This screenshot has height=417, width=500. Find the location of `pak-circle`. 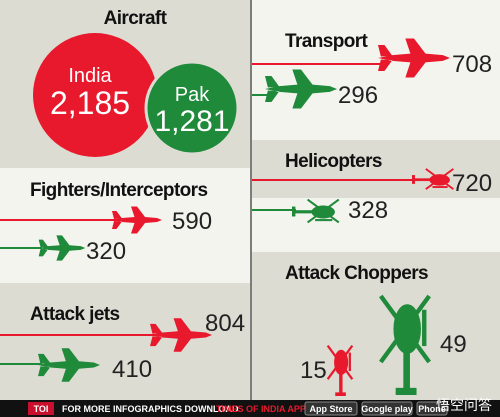

pak-circle is located at coordinates (192, 108).